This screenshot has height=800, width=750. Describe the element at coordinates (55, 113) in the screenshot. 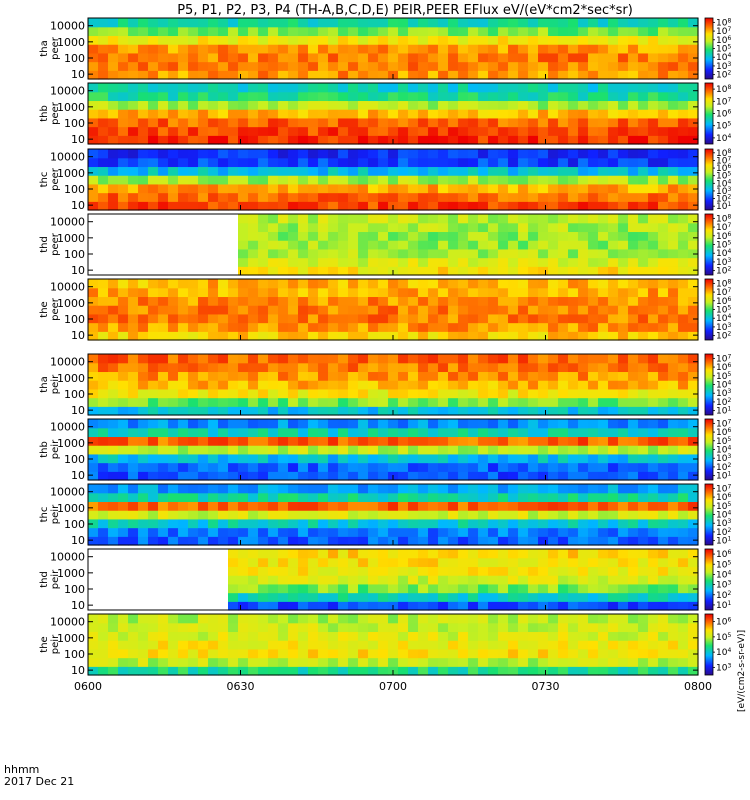

I see `panel-product-label: peer` at that location.